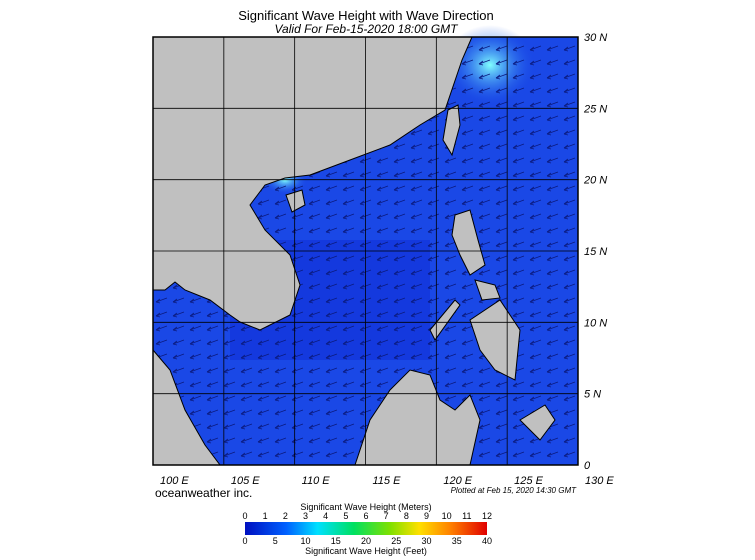 This screenshot has width=755, height=560. What do you see at coordinates (457, 541) in the screenshot?
I see `feet-tick: 35` at bounding box center [457, 541].